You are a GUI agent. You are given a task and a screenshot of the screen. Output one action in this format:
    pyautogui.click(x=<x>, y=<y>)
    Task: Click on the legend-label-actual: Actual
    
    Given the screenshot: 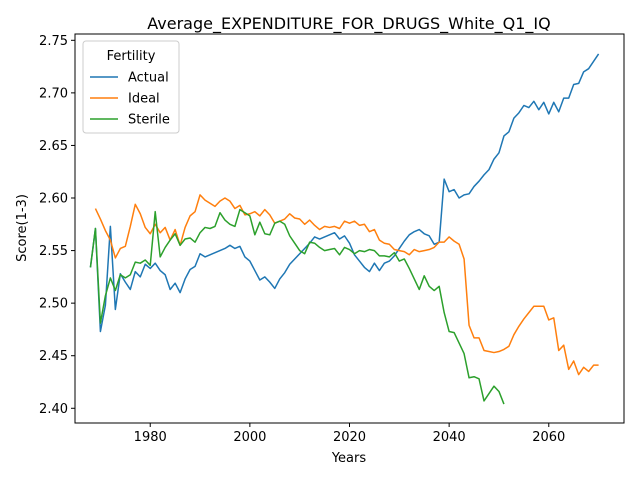 What is the action you would take?
    pyautogui.click(x=148, y=78)
    